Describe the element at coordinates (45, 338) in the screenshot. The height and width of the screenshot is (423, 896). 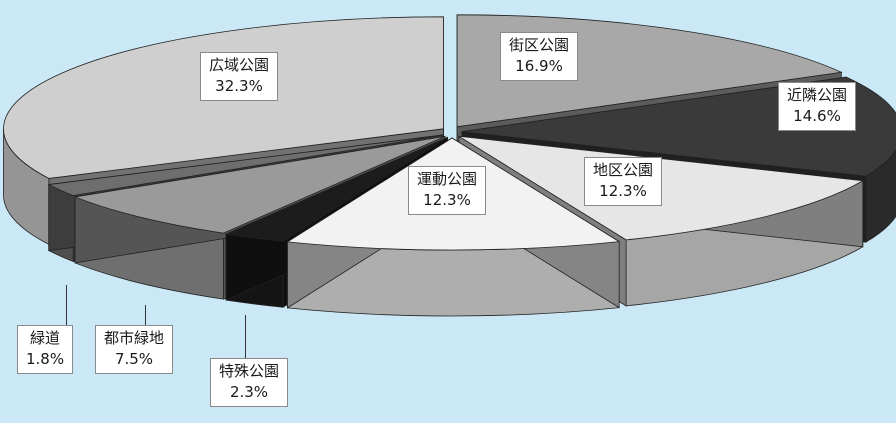
I see `label-ryokudo-name: 緑道` at that location.